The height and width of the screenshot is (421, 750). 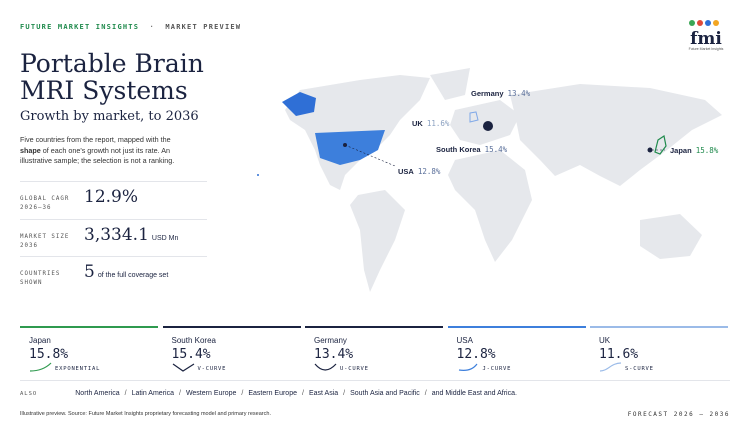 I want to click on map-label: Germany 13.4%, so click(x=500, y=93).